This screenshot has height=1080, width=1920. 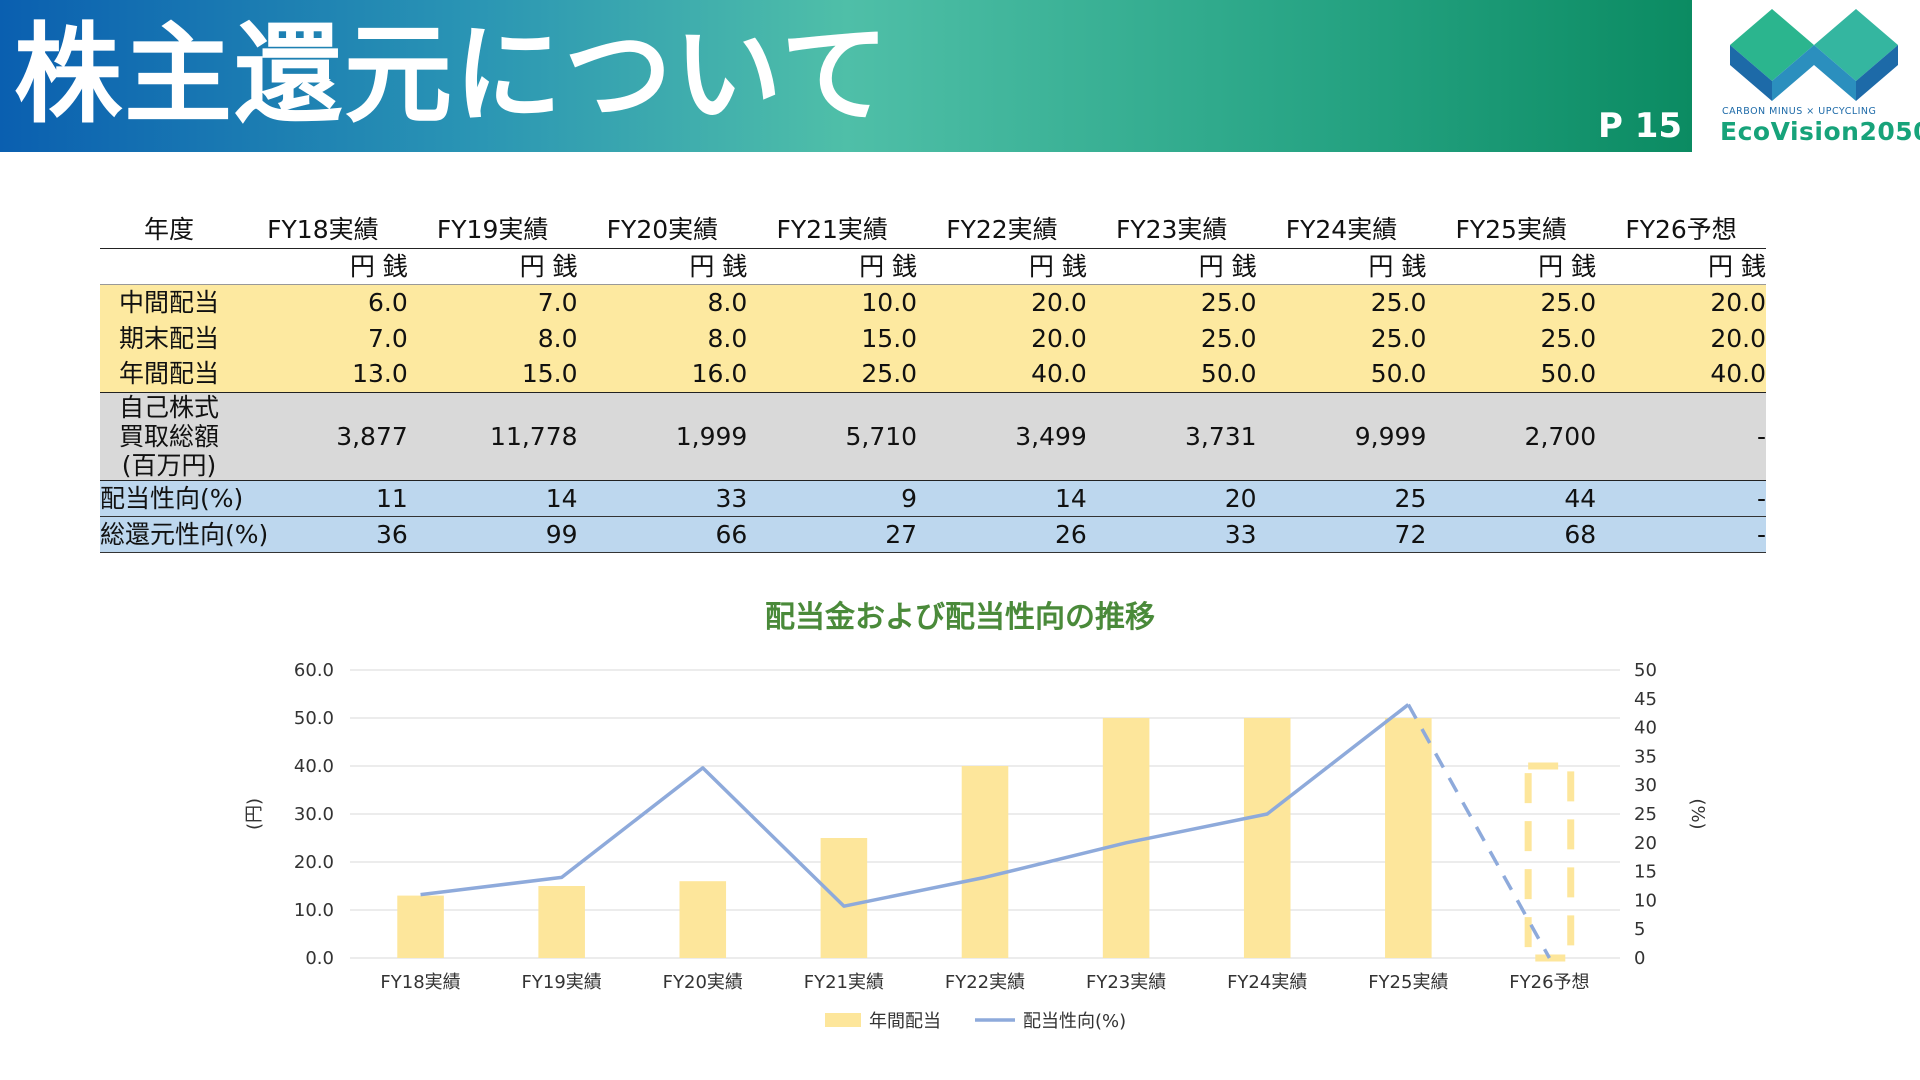 I want to click on x-tick-label: FY26予想, so click(x=1549, y=982).